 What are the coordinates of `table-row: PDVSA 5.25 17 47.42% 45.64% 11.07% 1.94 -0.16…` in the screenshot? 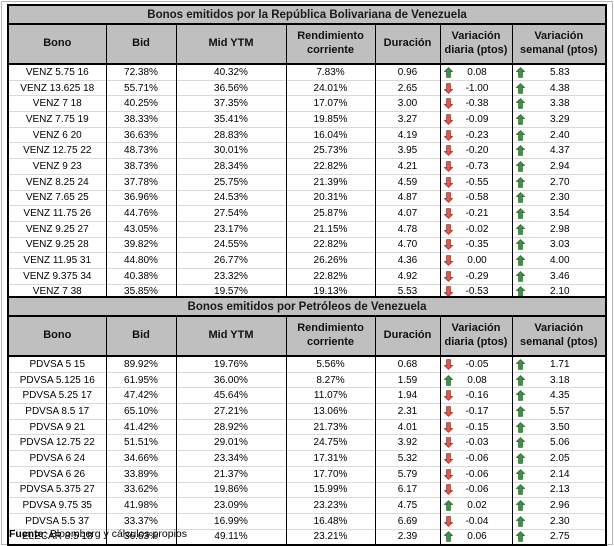 It's located at (307, 395).